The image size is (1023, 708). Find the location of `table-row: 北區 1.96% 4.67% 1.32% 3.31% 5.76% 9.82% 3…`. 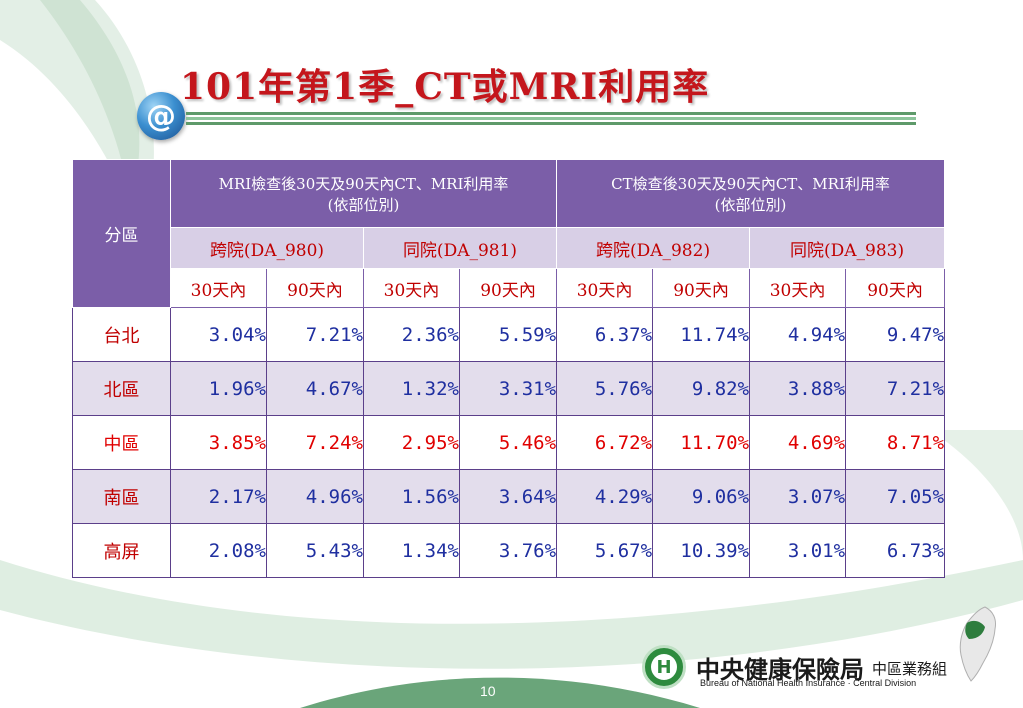

table-row: 北區 1.96% 4.67% 1.32% 3.31% 5.76% 9.82% 3… is located at coordinates (509, 388).